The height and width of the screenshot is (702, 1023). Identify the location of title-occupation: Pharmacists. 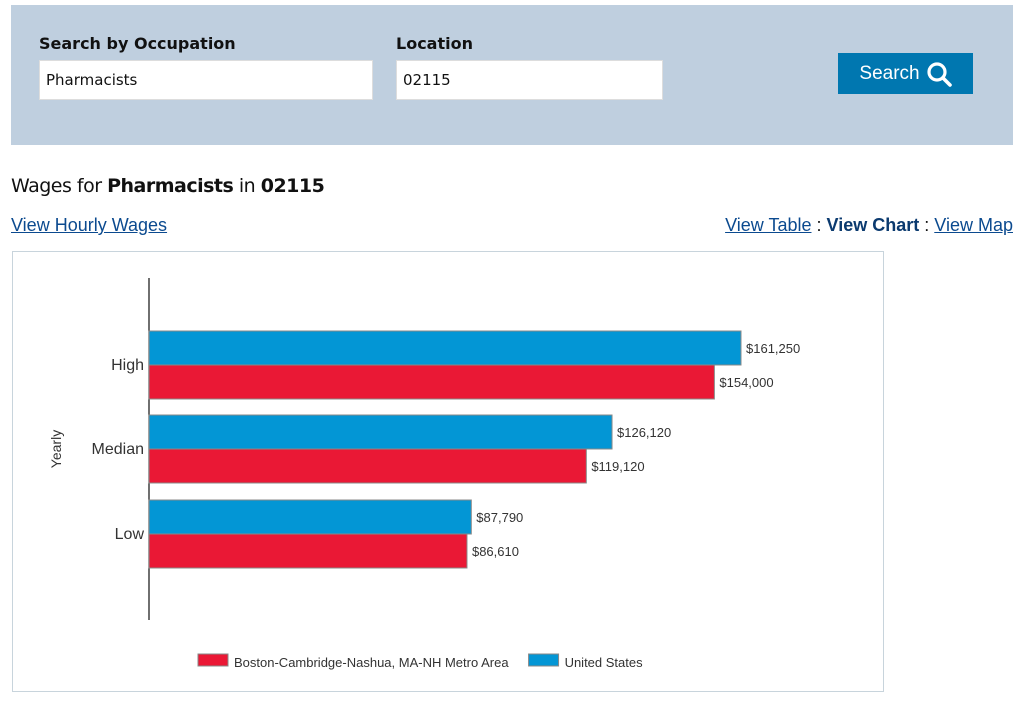
(170, 186).